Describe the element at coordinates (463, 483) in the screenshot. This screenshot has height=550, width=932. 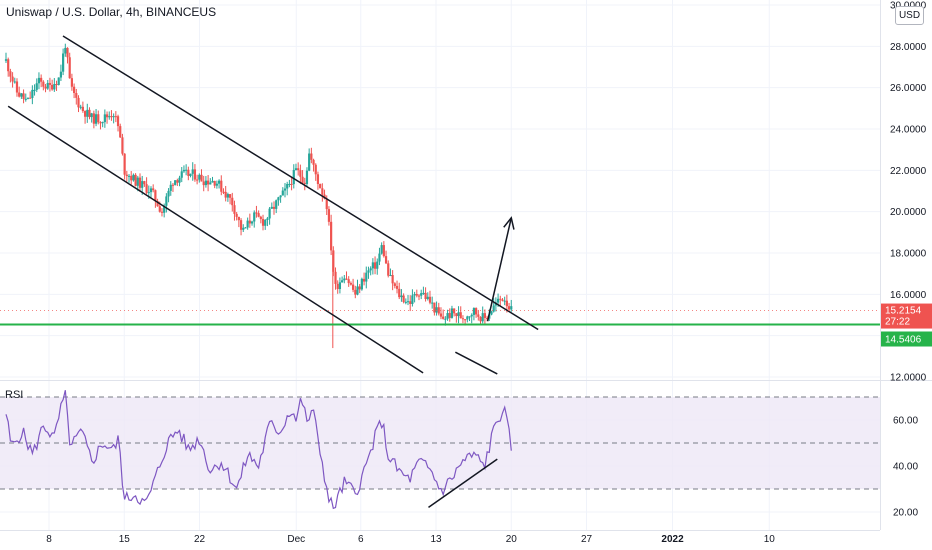
I see `rsi-trendline` at that location.